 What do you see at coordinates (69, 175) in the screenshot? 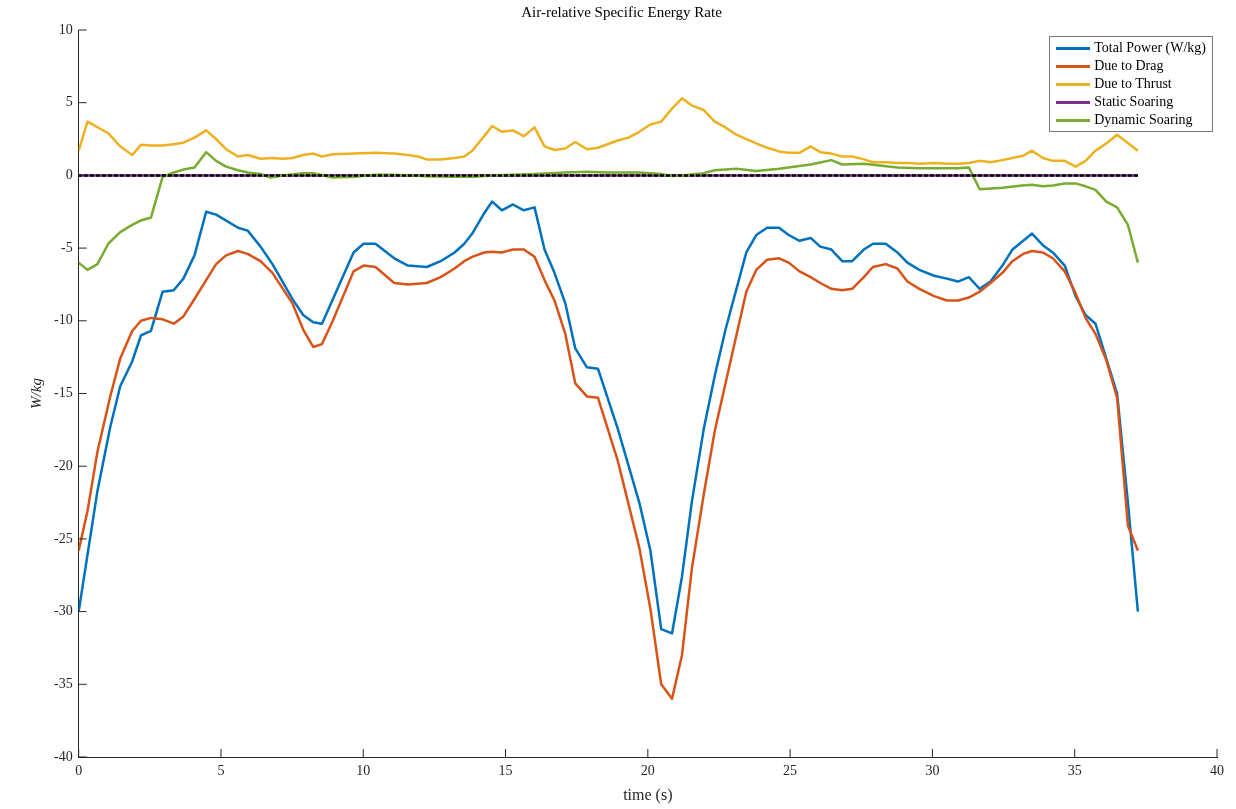
I see `y-tick-label: 0` at bounding box center [69, 175].